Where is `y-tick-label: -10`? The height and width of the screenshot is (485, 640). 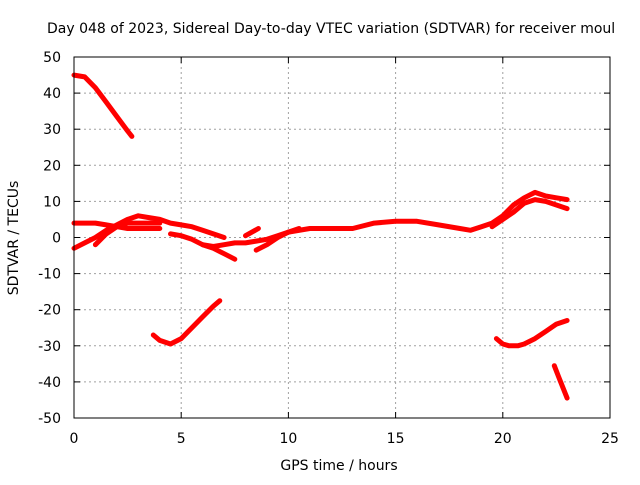 y-tick-label: -10 is located at coordinates (49, 275).